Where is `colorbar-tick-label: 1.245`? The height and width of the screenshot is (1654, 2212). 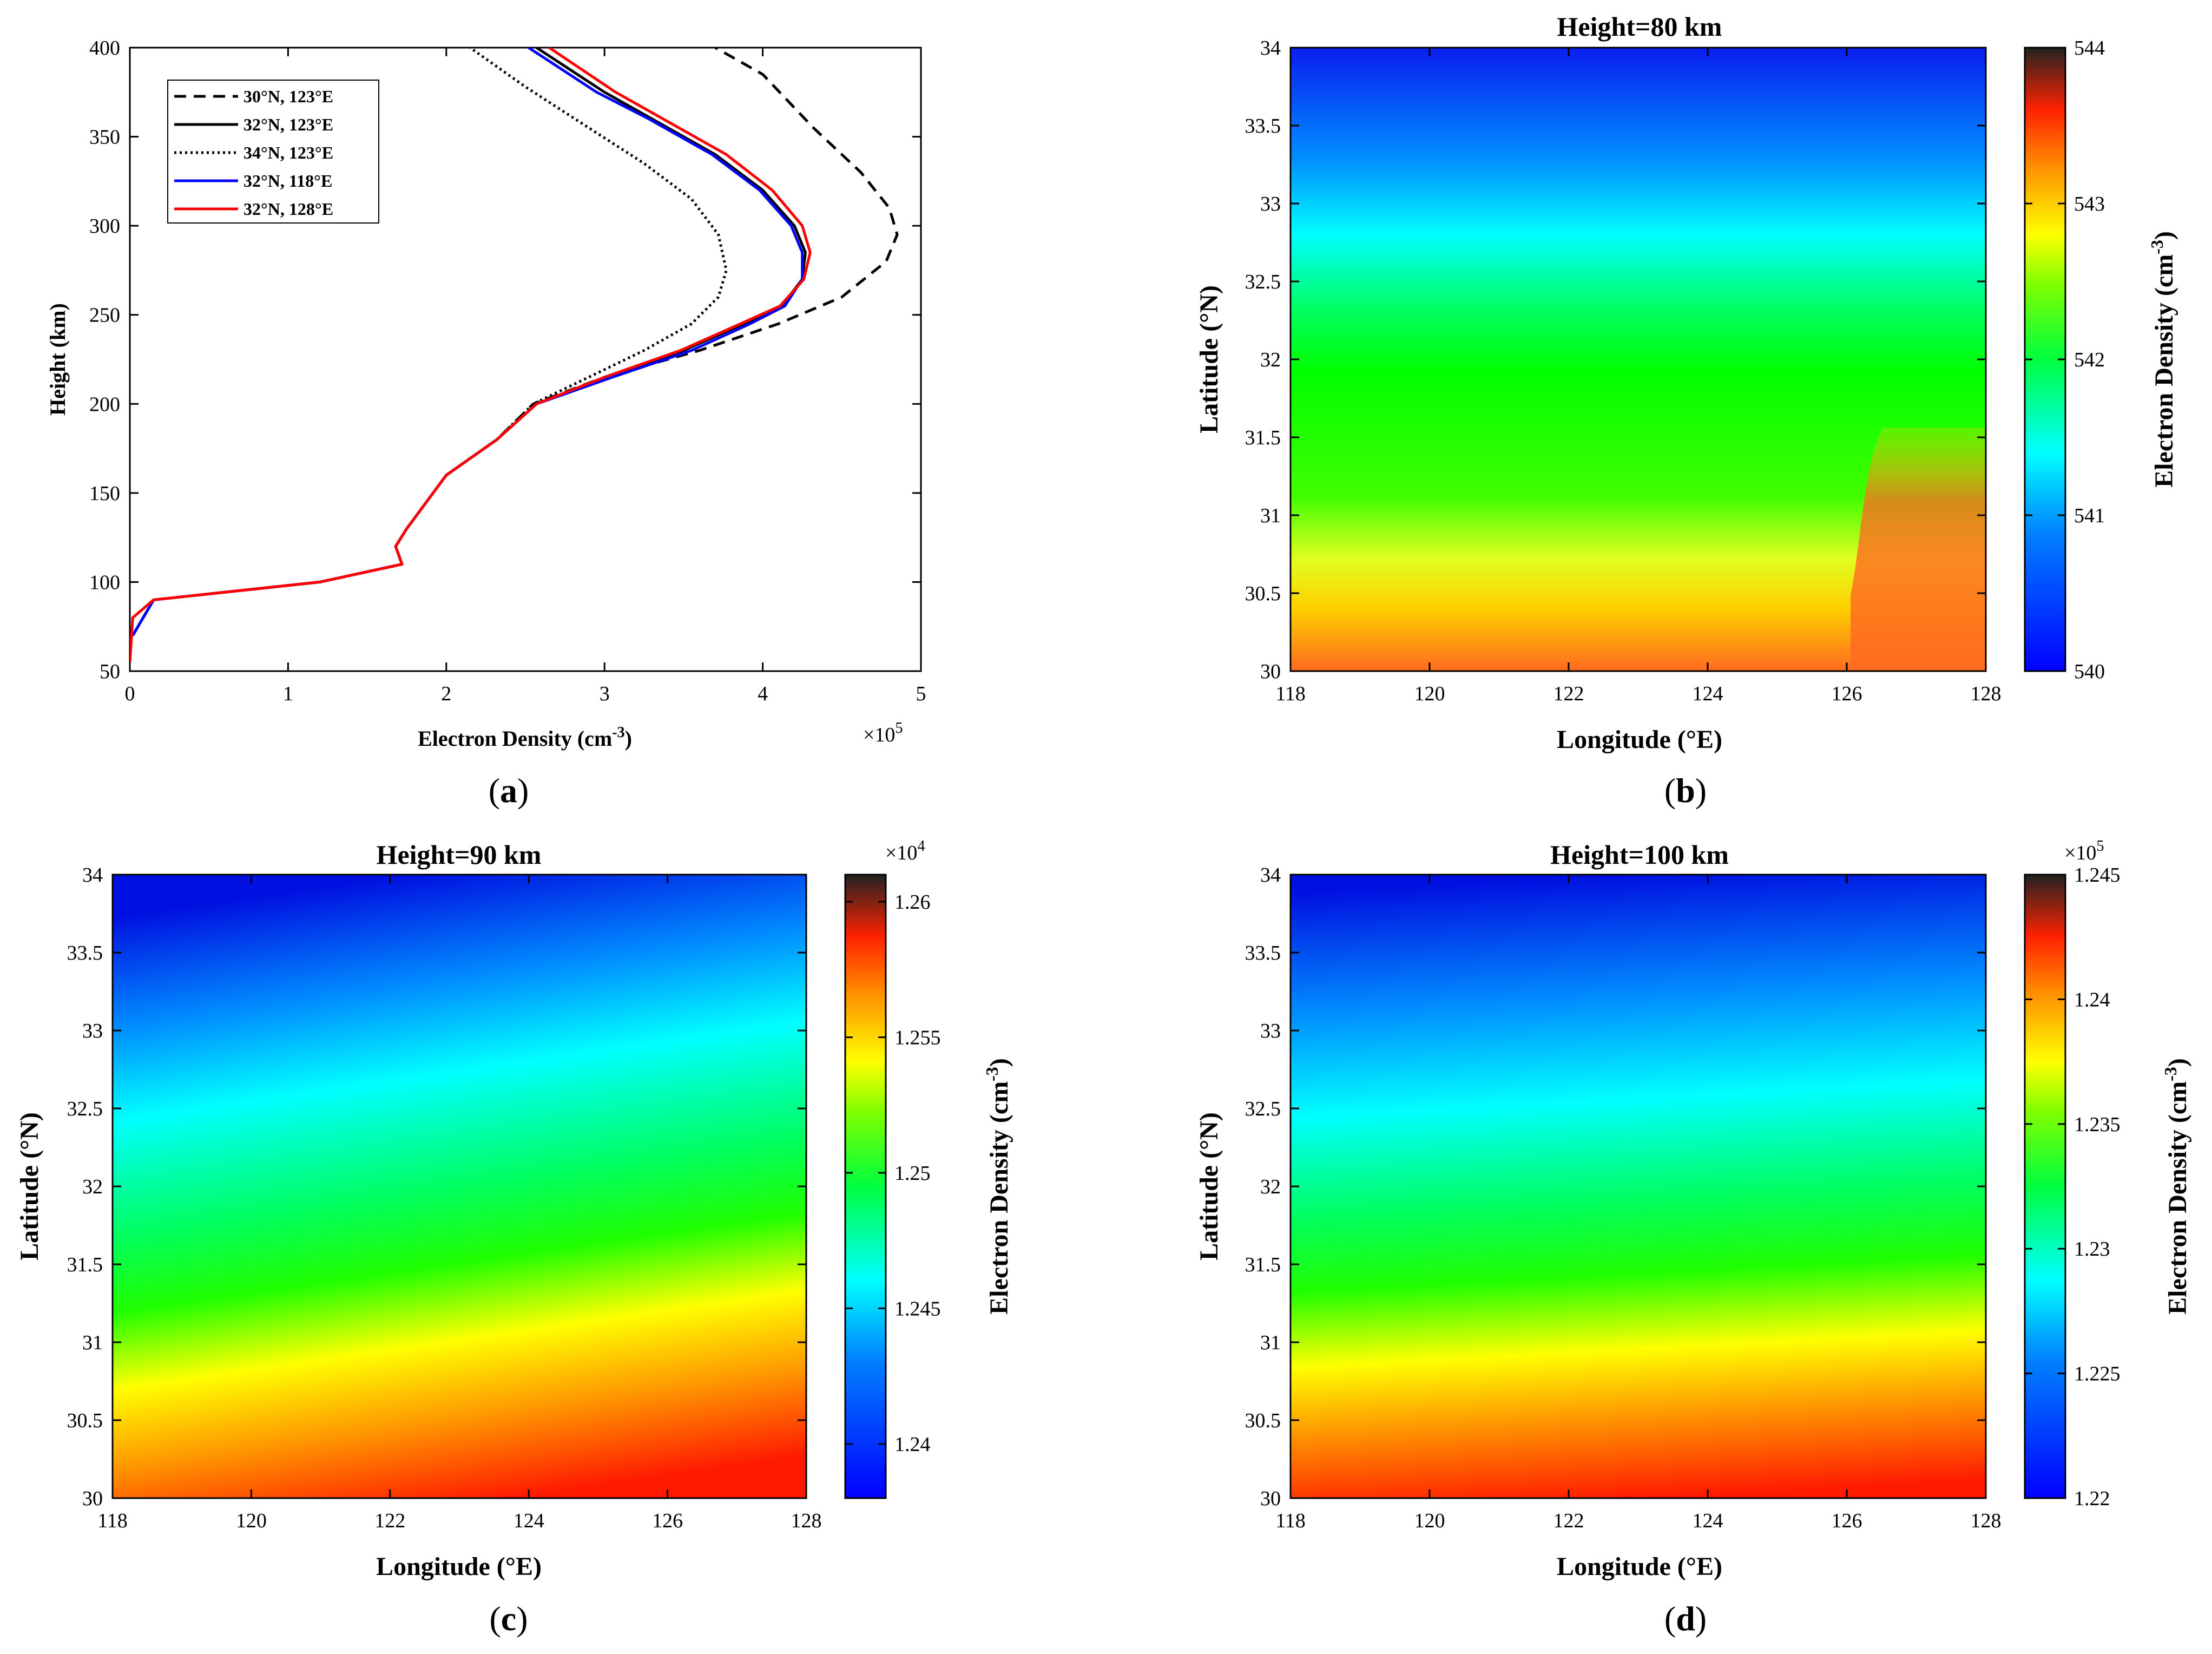 colorbar-tick-label: 1.245 is located at coordinates (2098, 875).